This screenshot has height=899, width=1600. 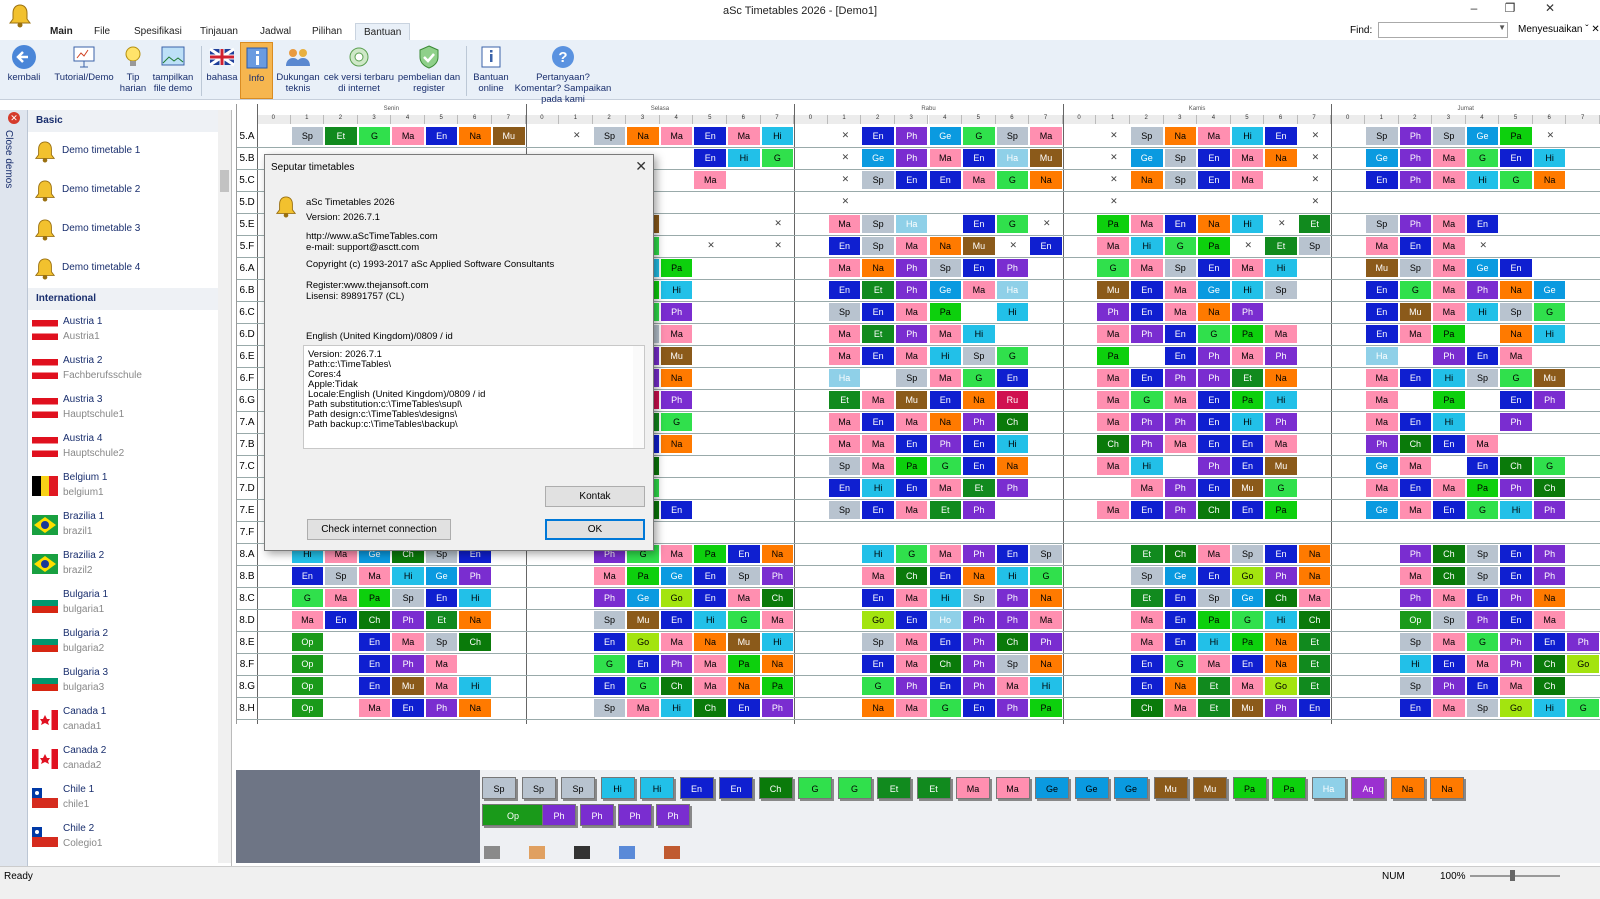 I want to click on palette-card: Ph, so click(x=559, y=815).